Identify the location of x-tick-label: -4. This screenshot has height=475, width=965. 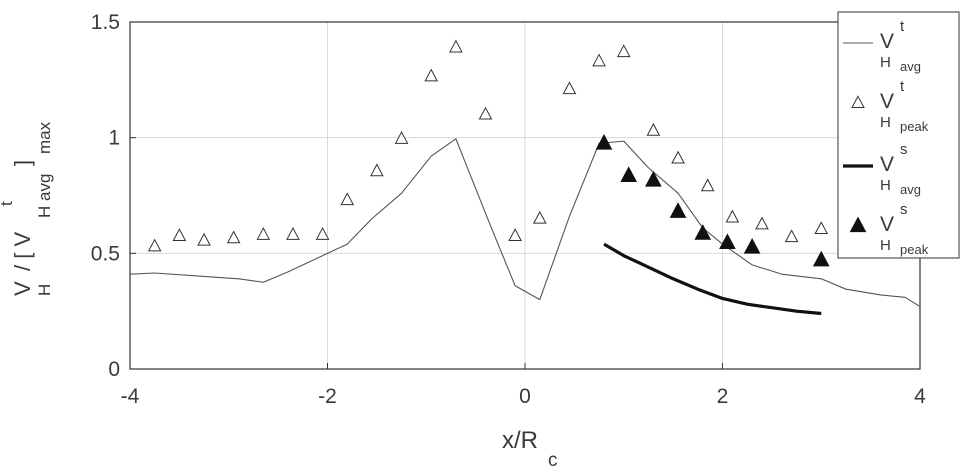
(130, 396).